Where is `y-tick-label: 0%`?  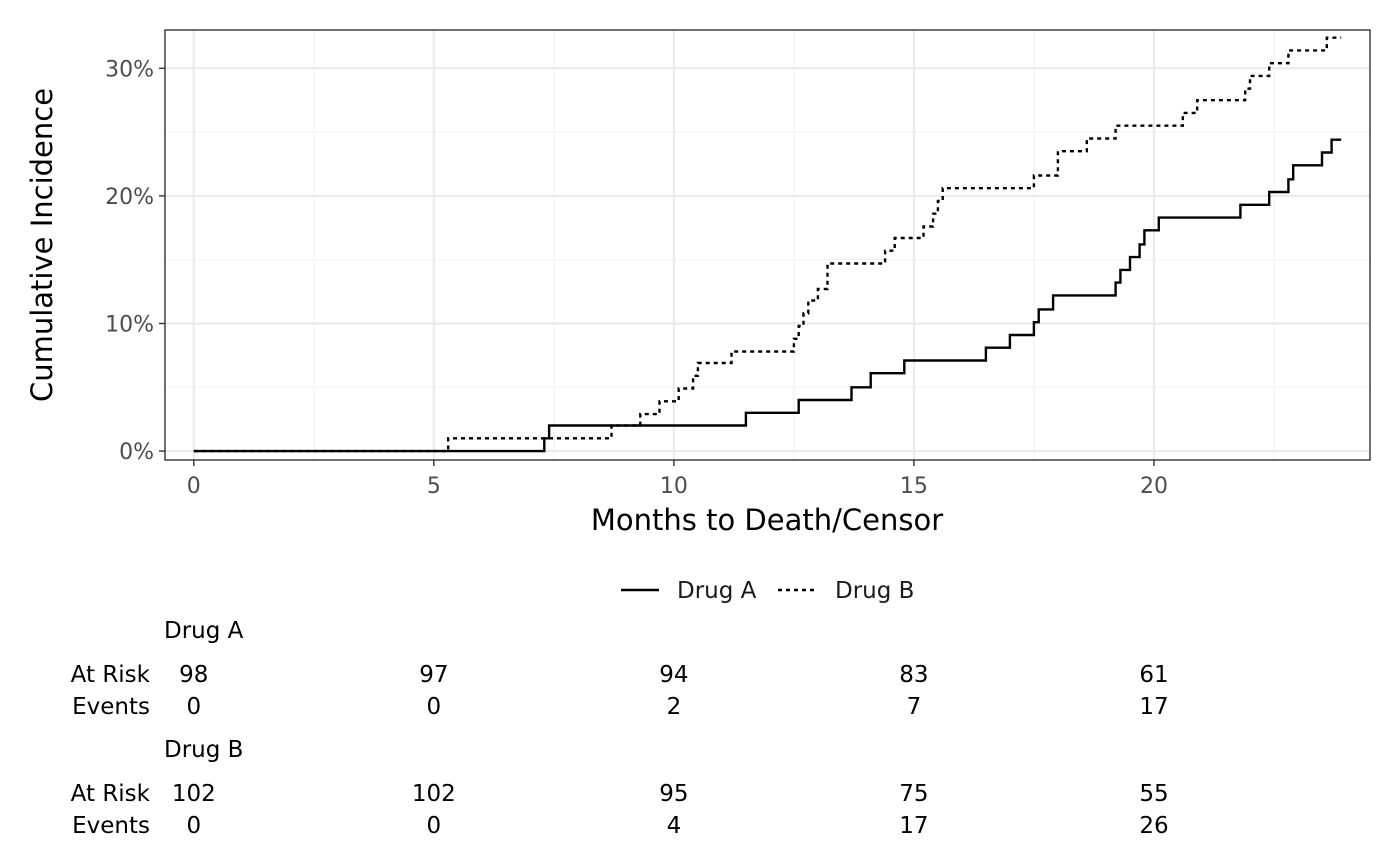
y-tick-label: 0% is located at coordinates (136, 452).